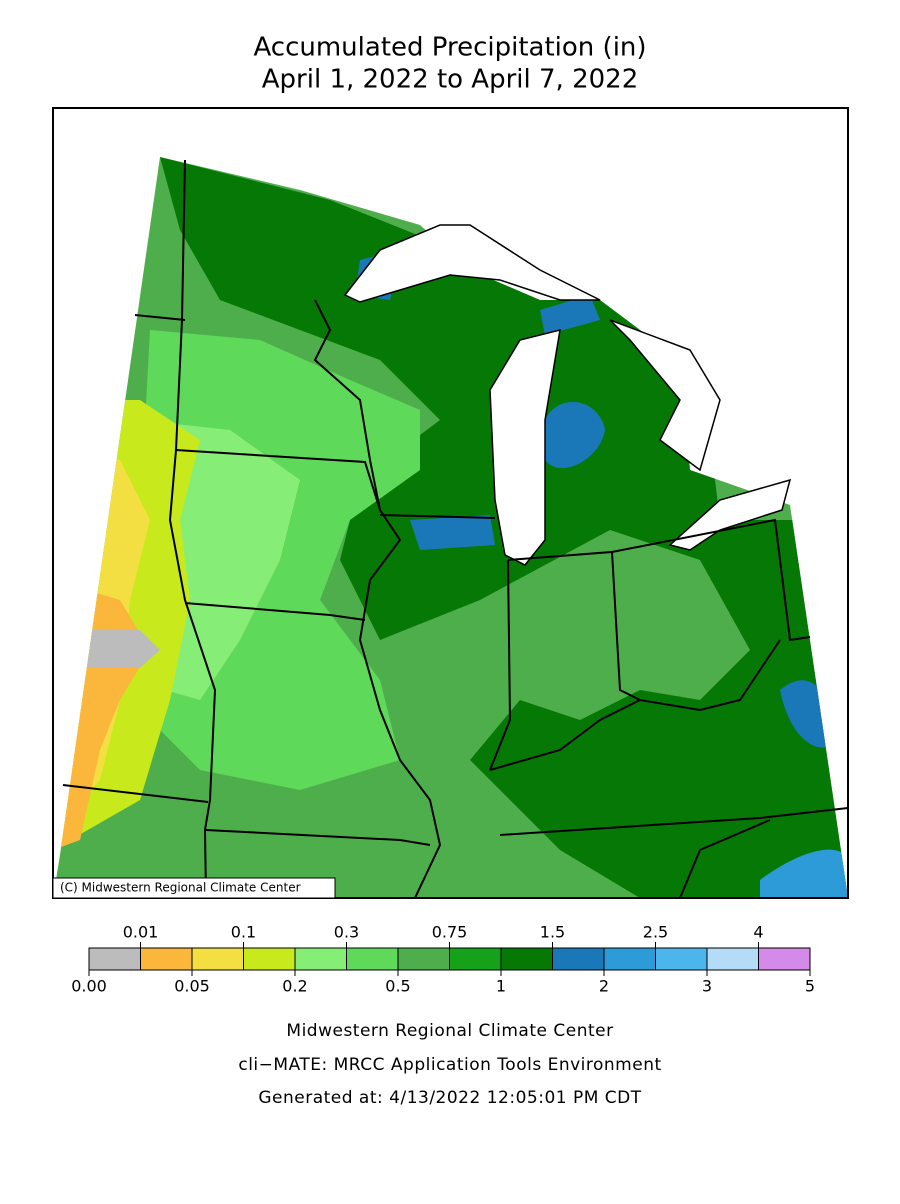 This screenshot has width=900, height=1204. What do you see at coordinates (180, 888) in the screenshot?
I see `map-credit: (C) Midwestern Regional Climate Center` at bounding box center [180, 888].